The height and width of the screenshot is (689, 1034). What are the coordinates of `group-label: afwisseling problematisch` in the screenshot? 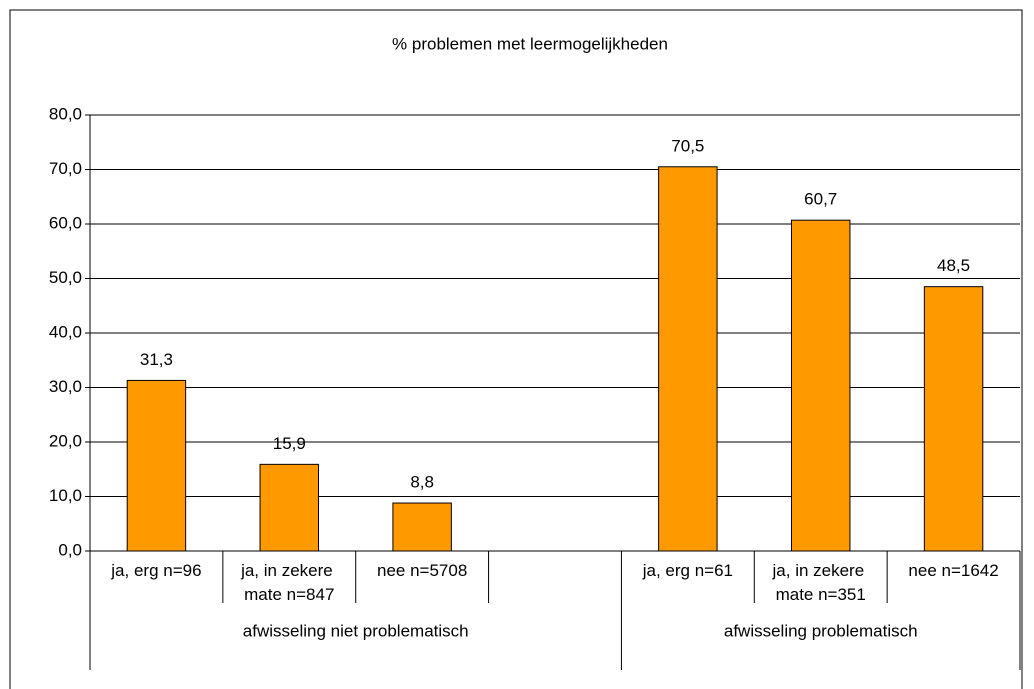 It's located at (821, 630).